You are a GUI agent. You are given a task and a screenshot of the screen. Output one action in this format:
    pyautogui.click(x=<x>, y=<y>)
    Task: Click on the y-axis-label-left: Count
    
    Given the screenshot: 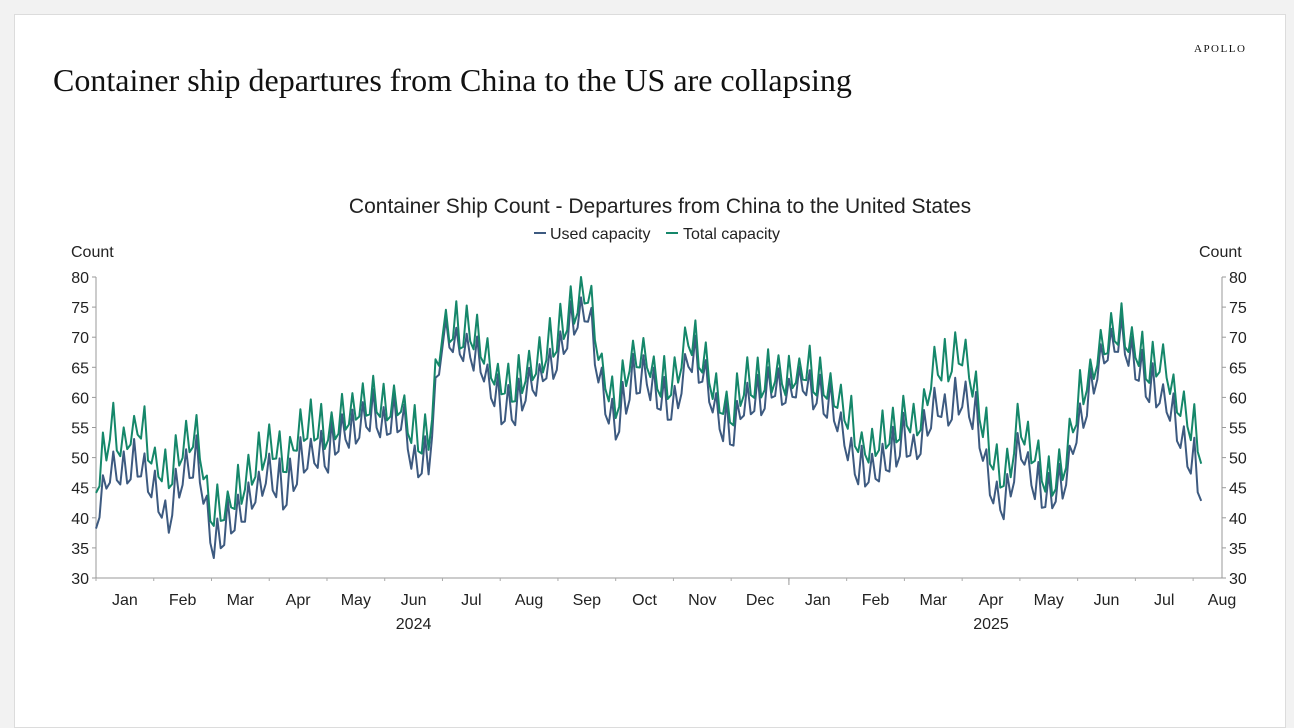 What is the action you would take?
    pyautogui.click(x=92, y=252)
    